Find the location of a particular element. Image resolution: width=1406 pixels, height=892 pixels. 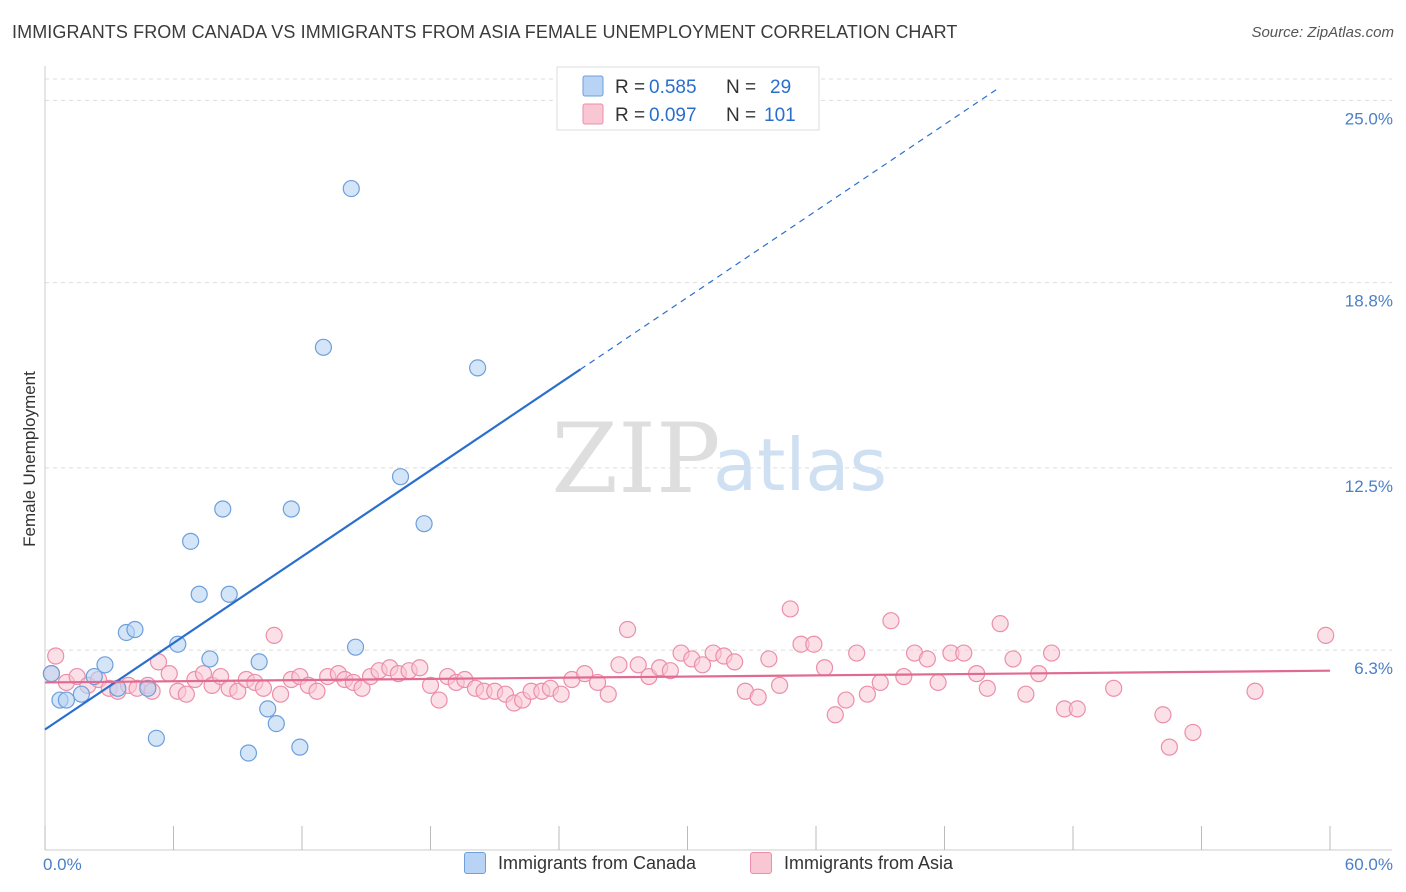

watermark-zip: ZIP is located at coordinates (635, 459).